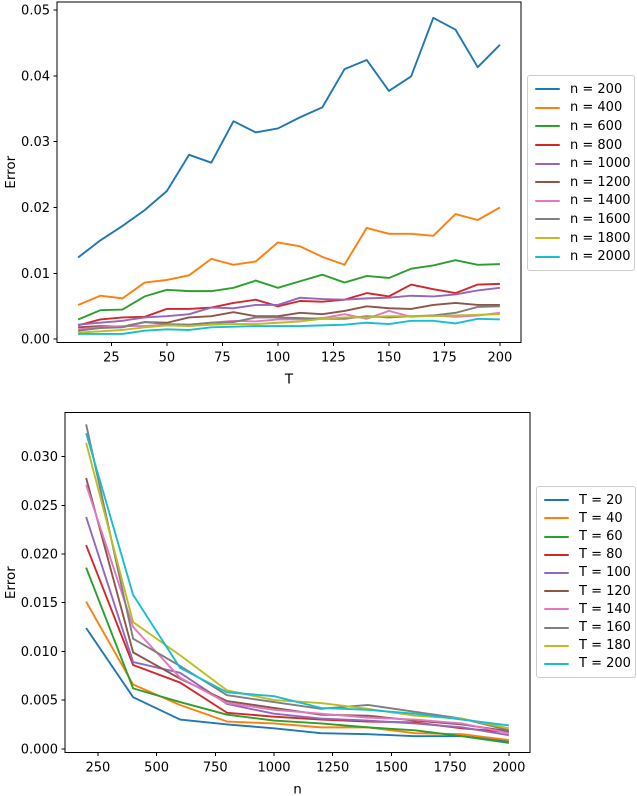  Describe the element at coordinates (35, 208) in the screenshot. I see `y-axis-tick-label: 0.02` at that location.